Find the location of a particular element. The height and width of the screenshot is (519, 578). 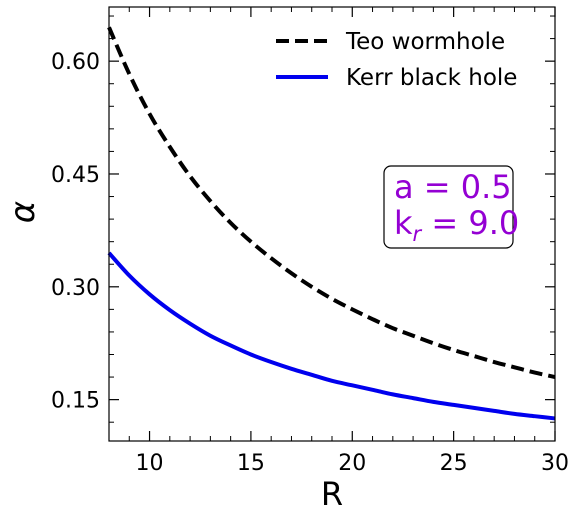

annotation-box is located at coordinates (448, 207).